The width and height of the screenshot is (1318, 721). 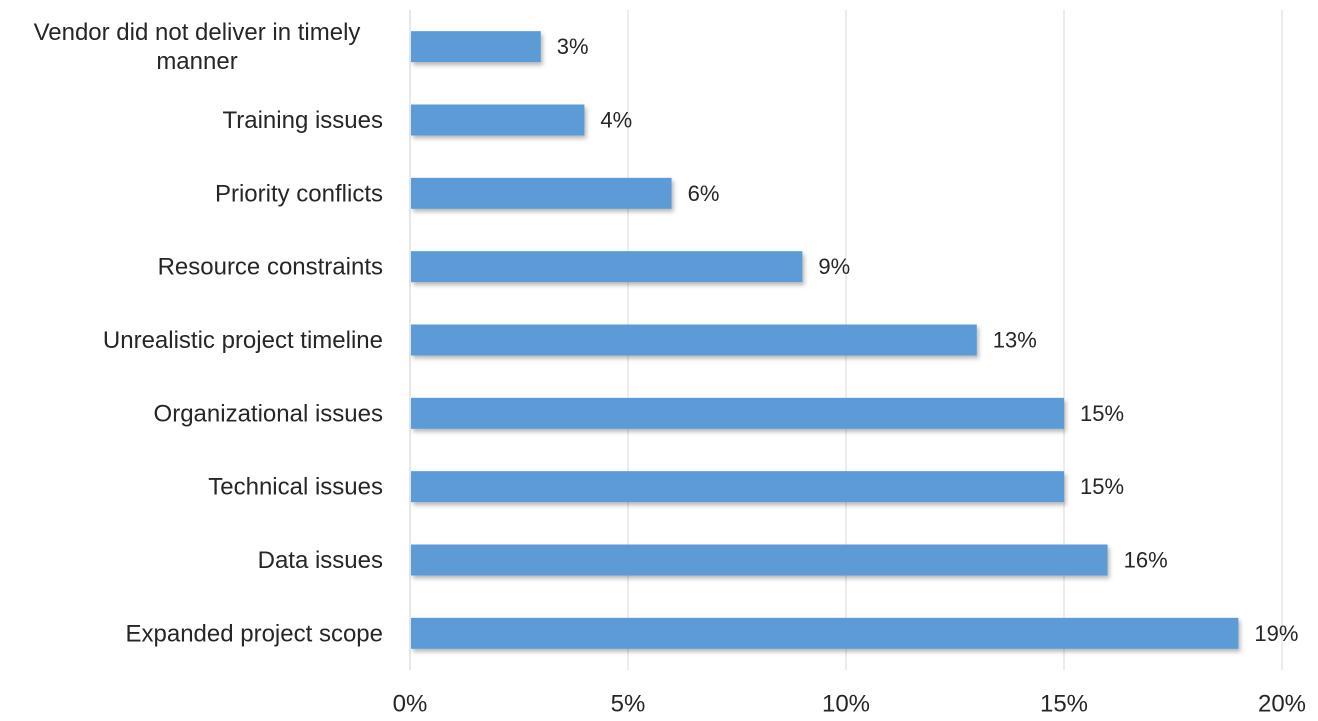 I want to click on category-label: Organizational issues, so click(x=268, y=413).